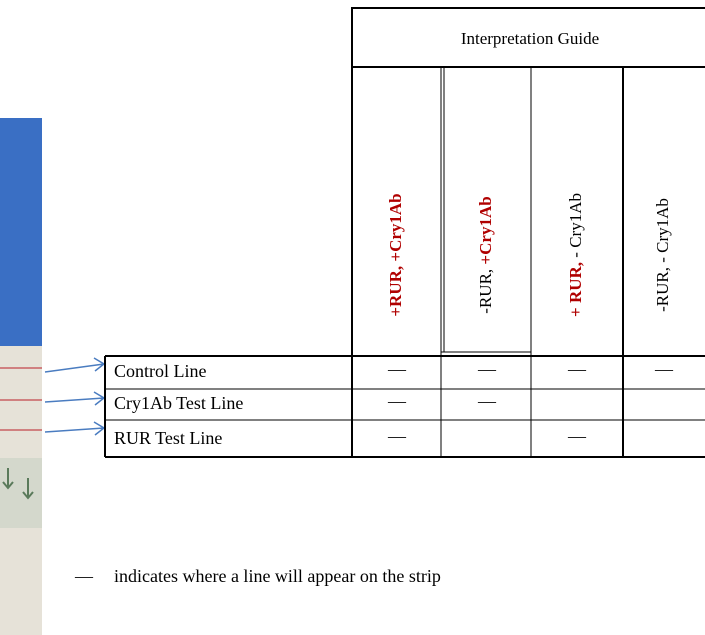 The image size is (705, 635). I want to click on column-header: -RUR, - Cry1Ab, so click(662, 255).